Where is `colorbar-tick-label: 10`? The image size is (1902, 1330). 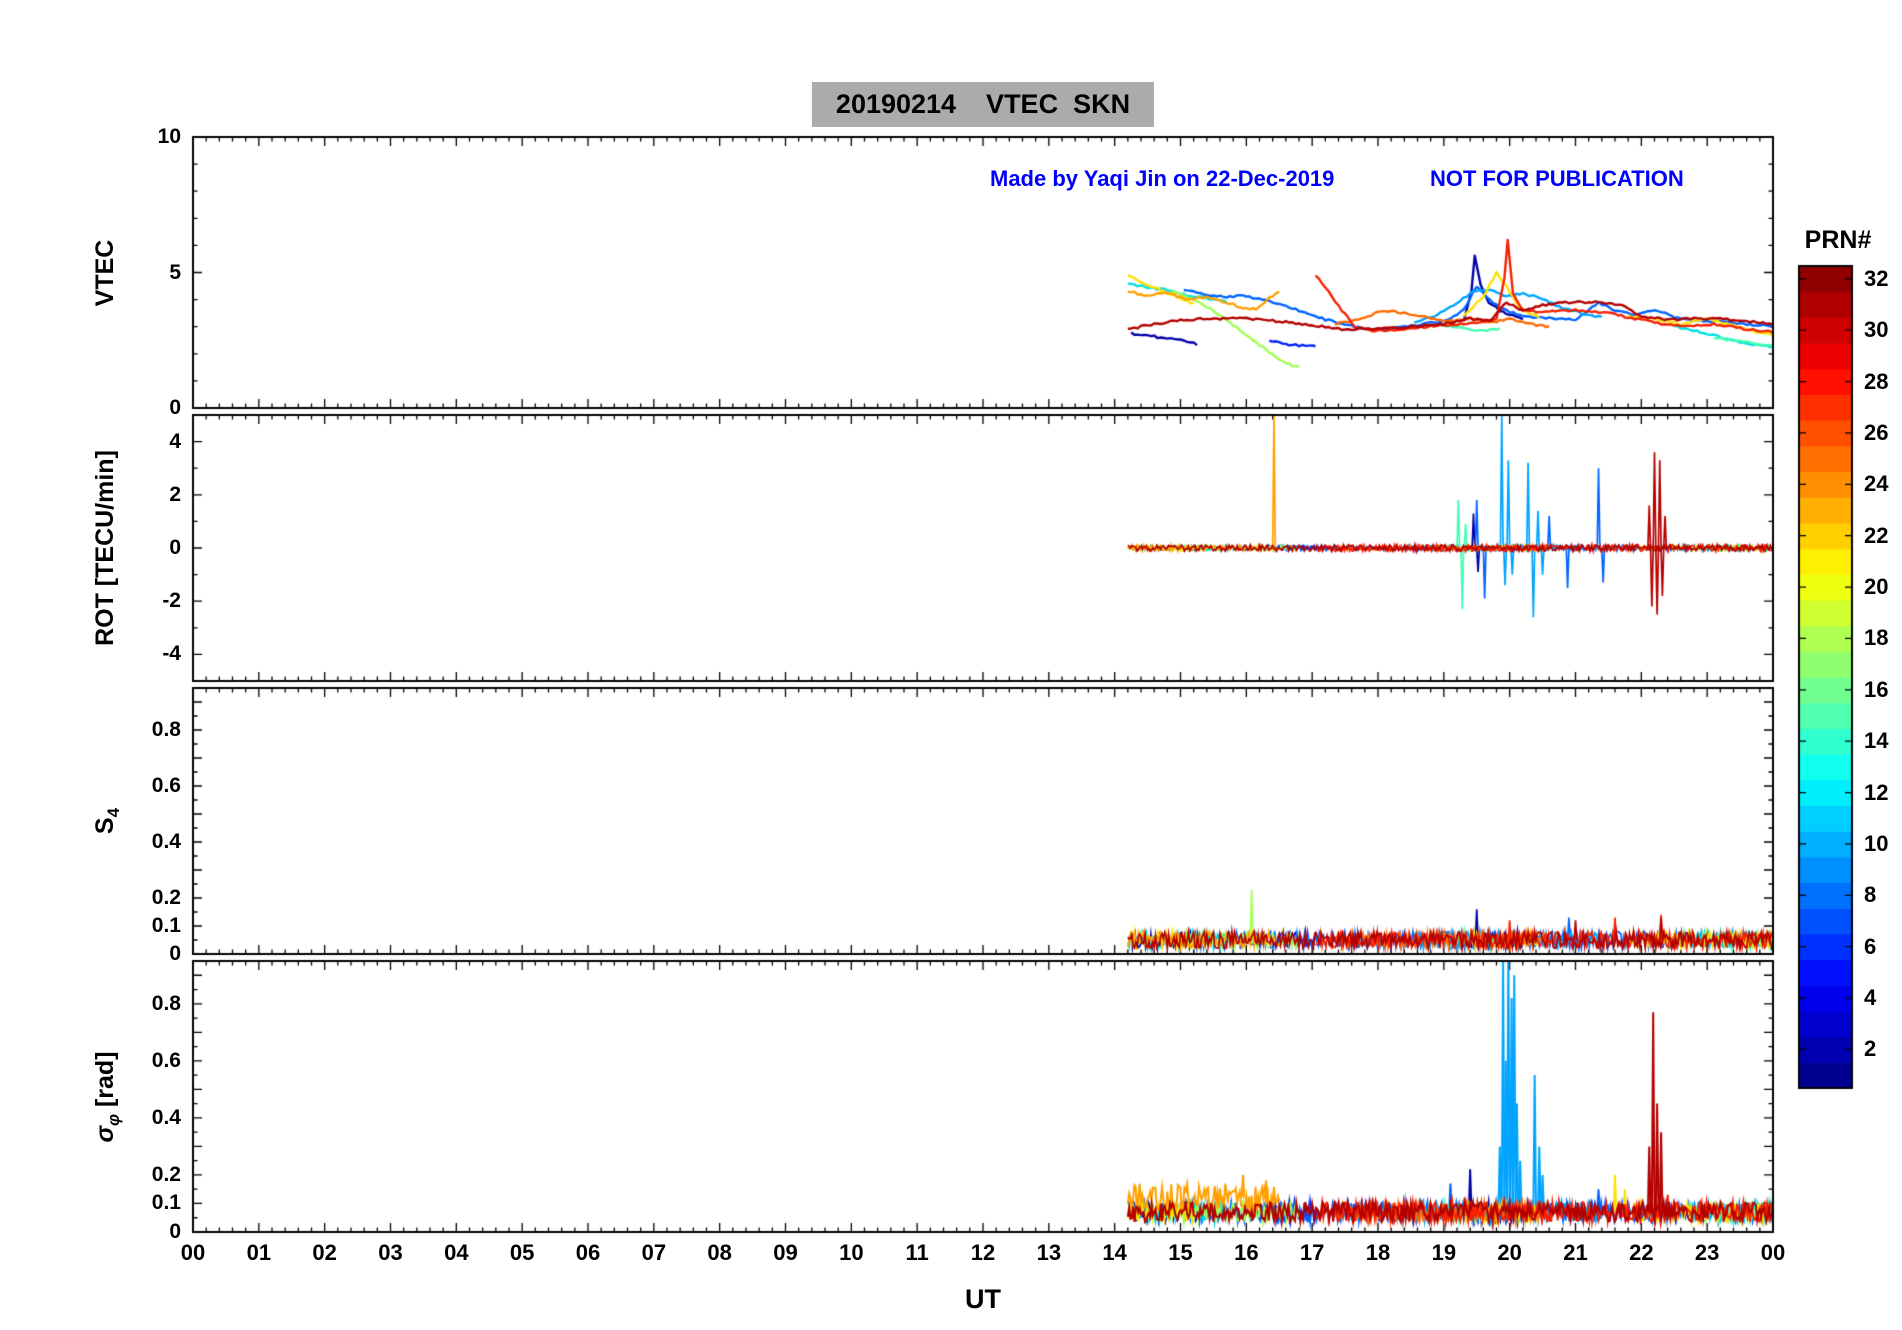
colorbar-tick-label: 10 is located at coordinates (1876, 843).